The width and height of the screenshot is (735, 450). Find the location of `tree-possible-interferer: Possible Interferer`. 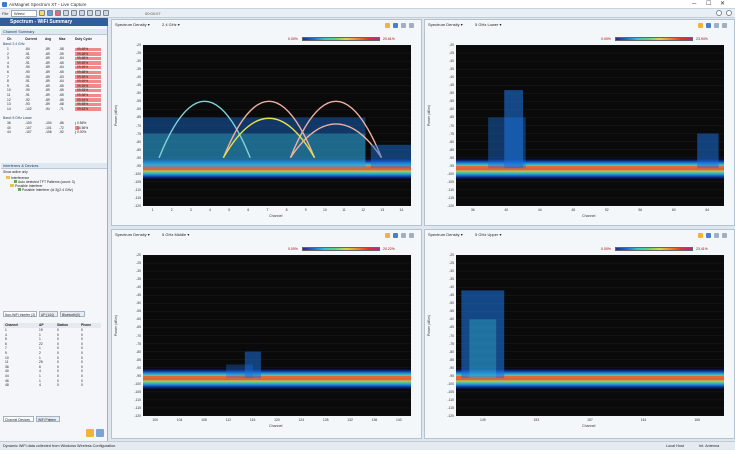

tree-possible-interferer: Possible Interferer is located at coordinates (26, 186).